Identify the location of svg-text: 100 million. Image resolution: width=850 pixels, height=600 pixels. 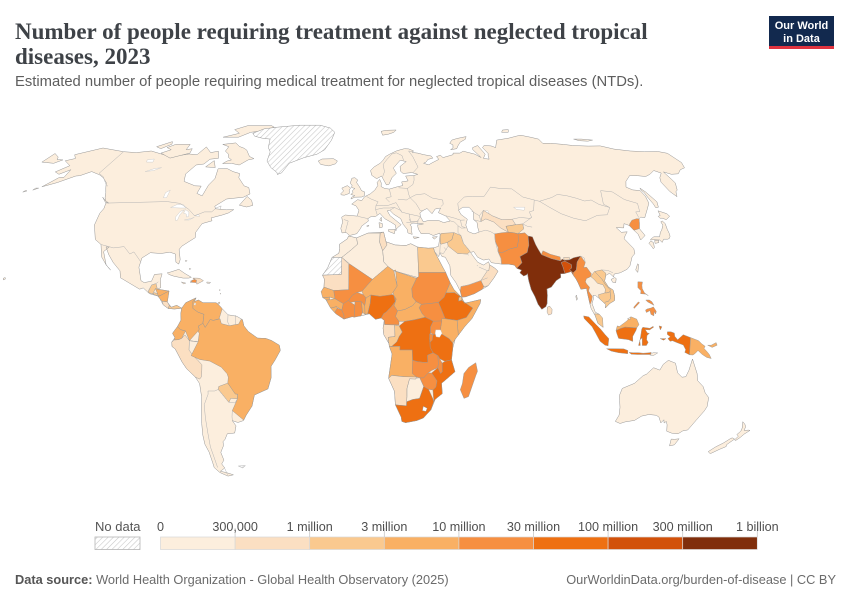
(608, 527).